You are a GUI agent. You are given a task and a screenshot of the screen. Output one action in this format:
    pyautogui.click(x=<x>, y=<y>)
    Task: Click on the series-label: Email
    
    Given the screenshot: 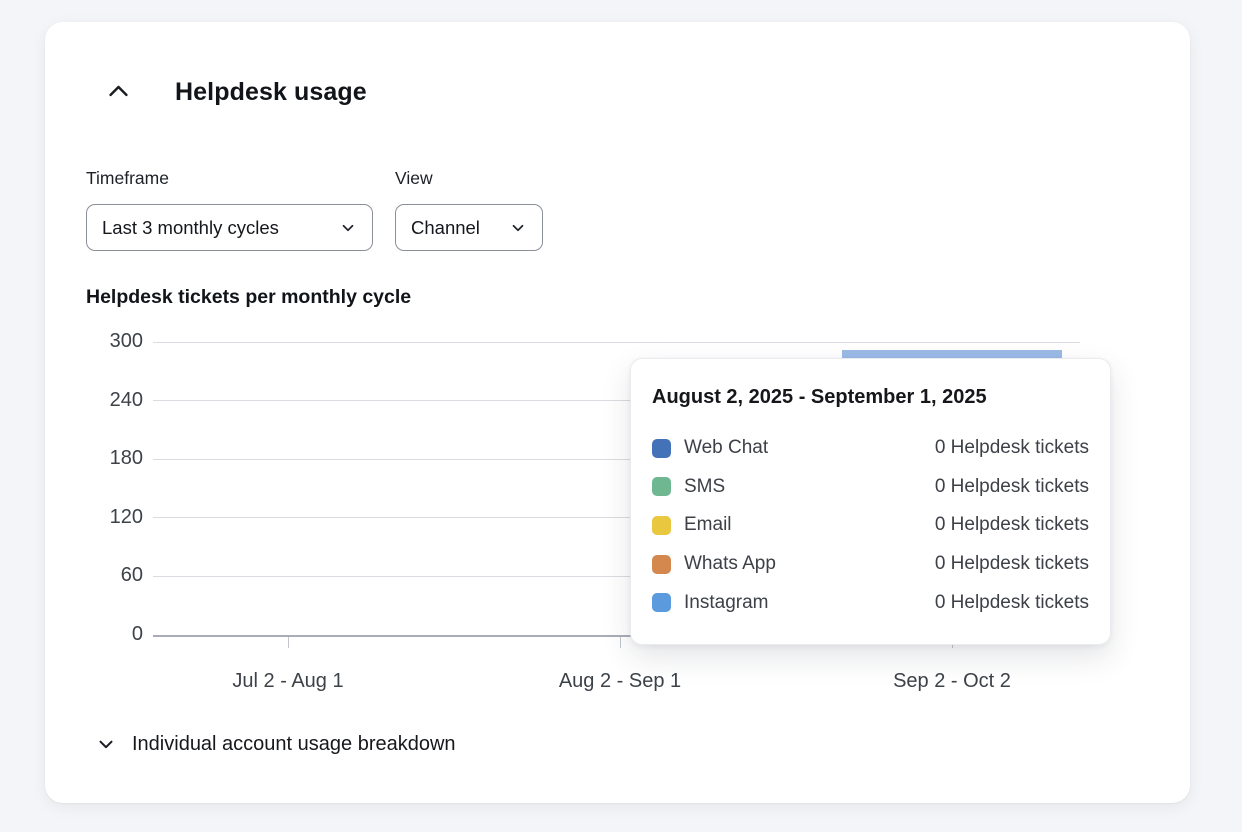 What is the action you would take?
    pyautogui.click(x=708, y=525)
    